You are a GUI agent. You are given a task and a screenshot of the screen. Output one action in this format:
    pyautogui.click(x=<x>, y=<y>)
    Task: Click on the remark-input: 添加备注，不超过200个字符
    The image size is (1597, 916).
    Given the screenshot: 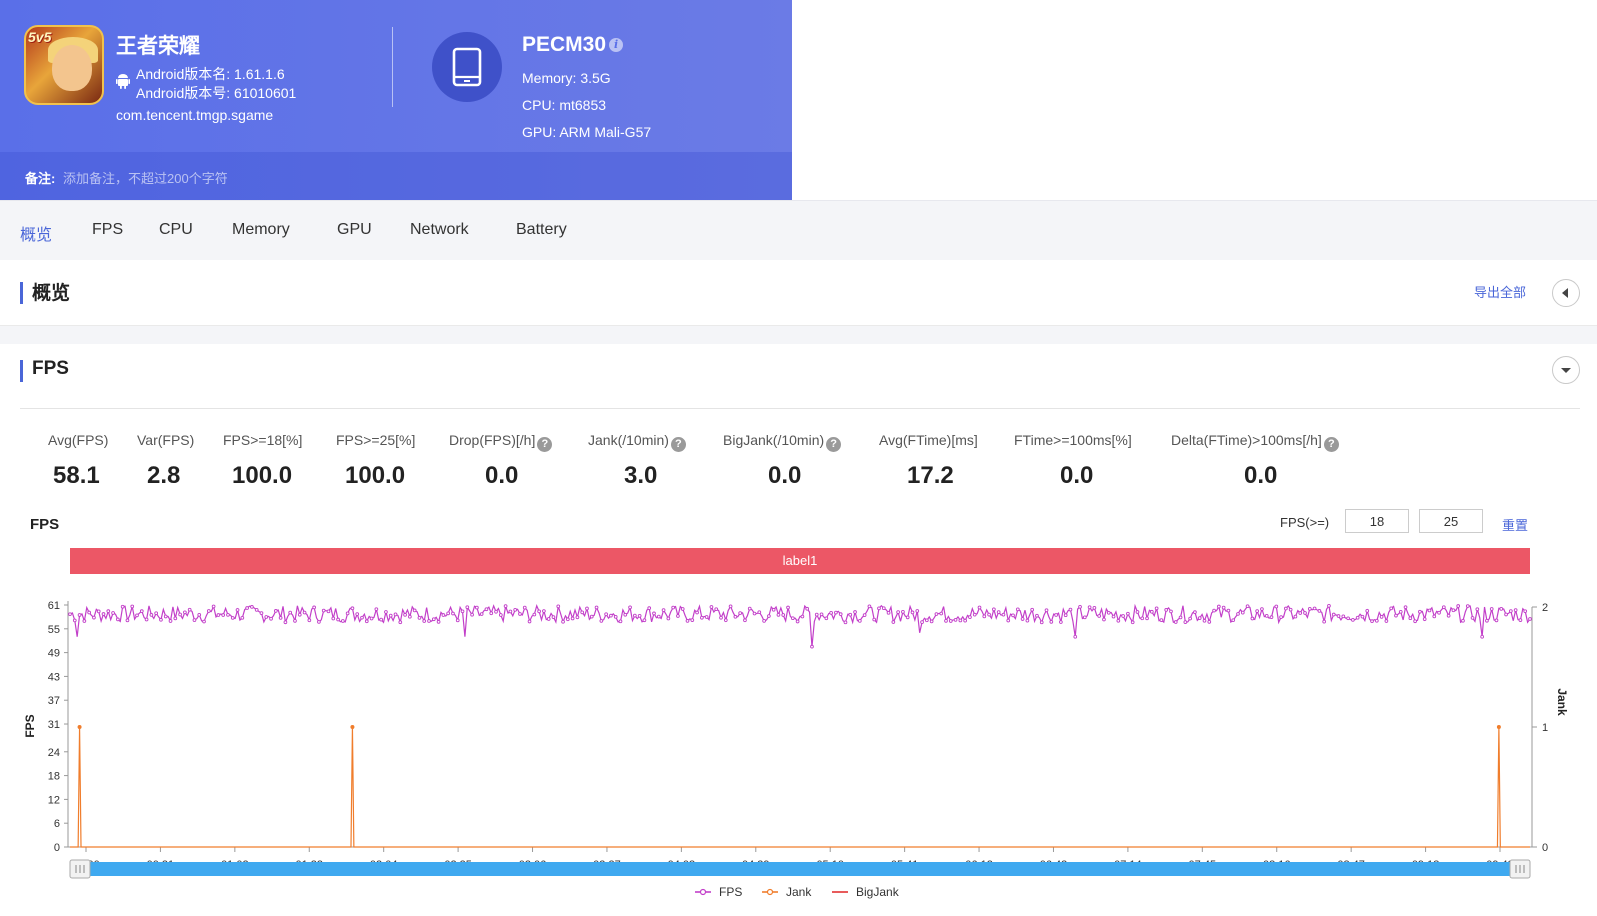 What is the action you would take?
    pyautogui.click(x=145, y=178)
    